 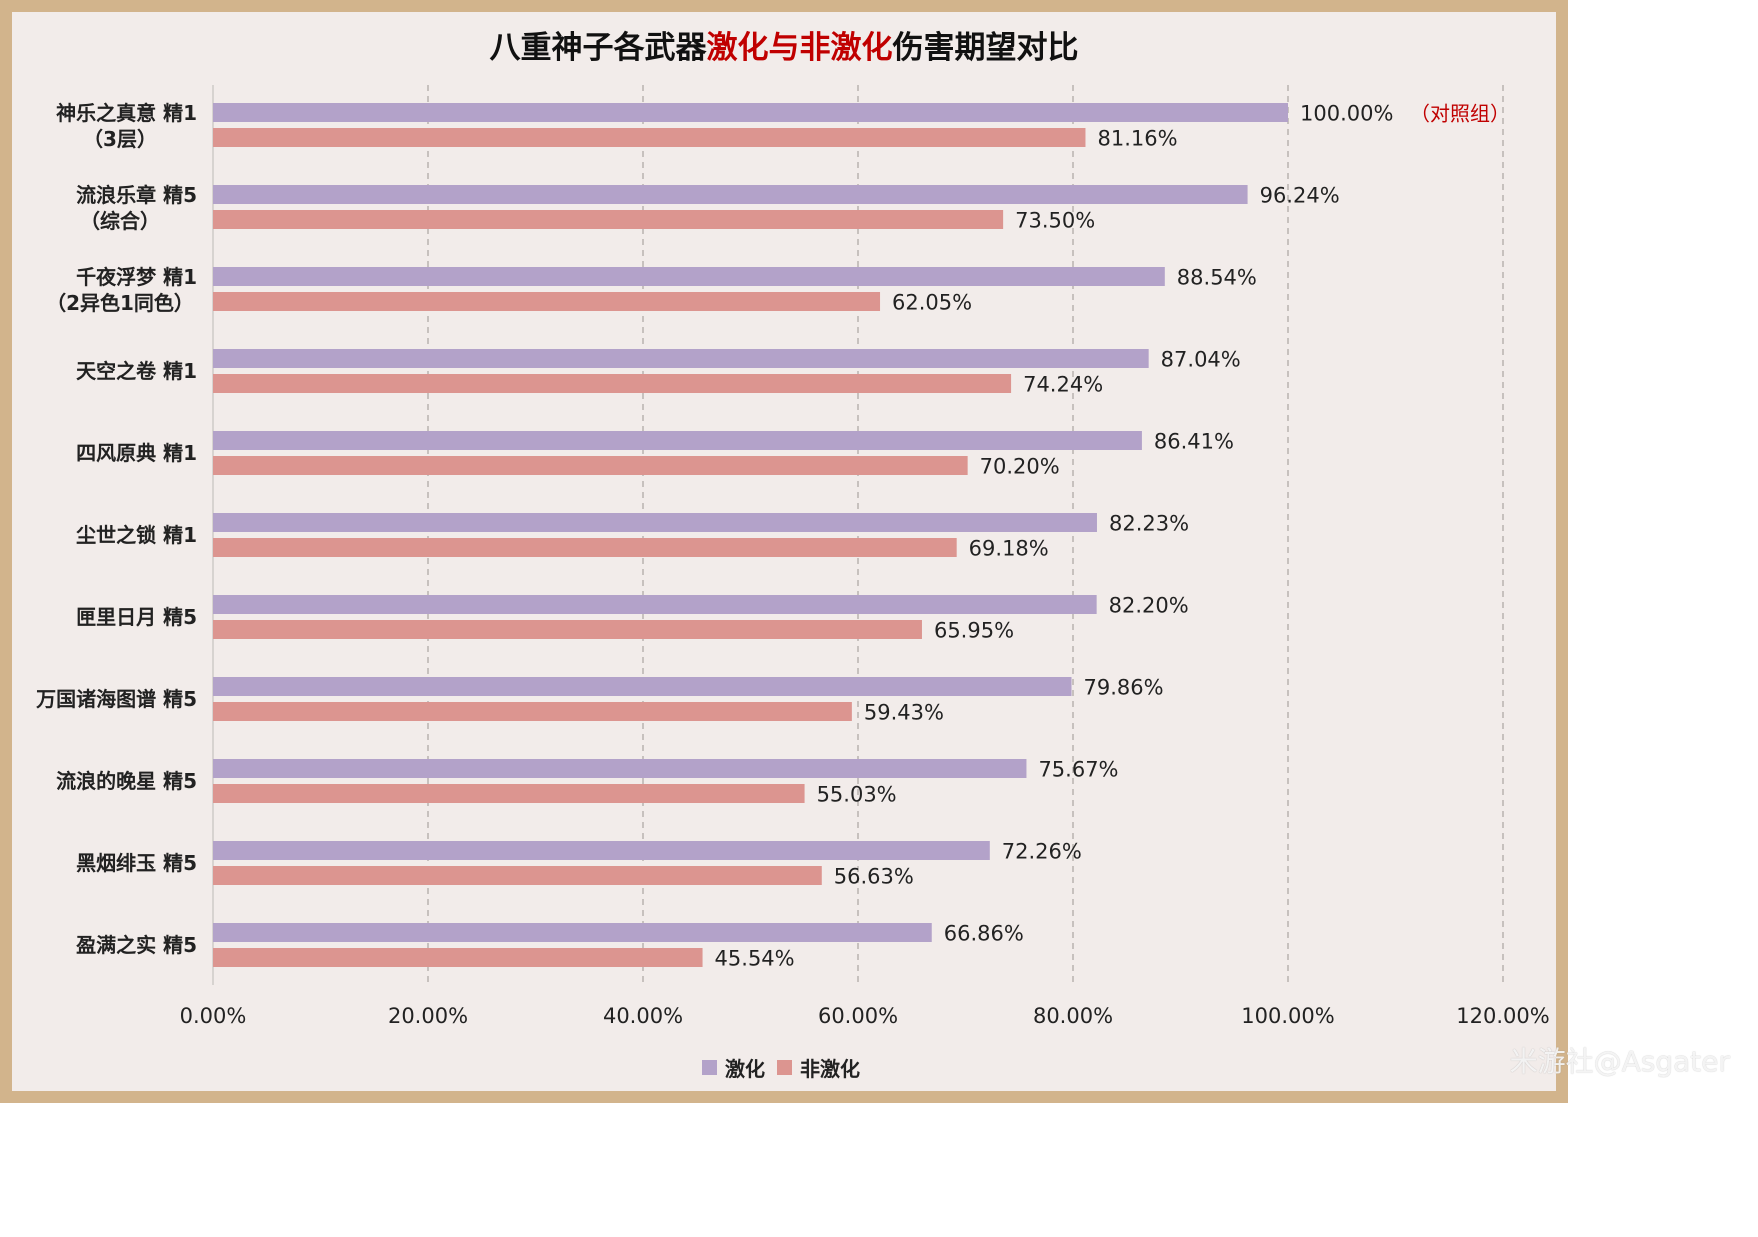 What do you see at coordinates (136, 277) in the screenshot?
I see `category-label: 千夜浮梦 精1` at bounding box center [136, 277].